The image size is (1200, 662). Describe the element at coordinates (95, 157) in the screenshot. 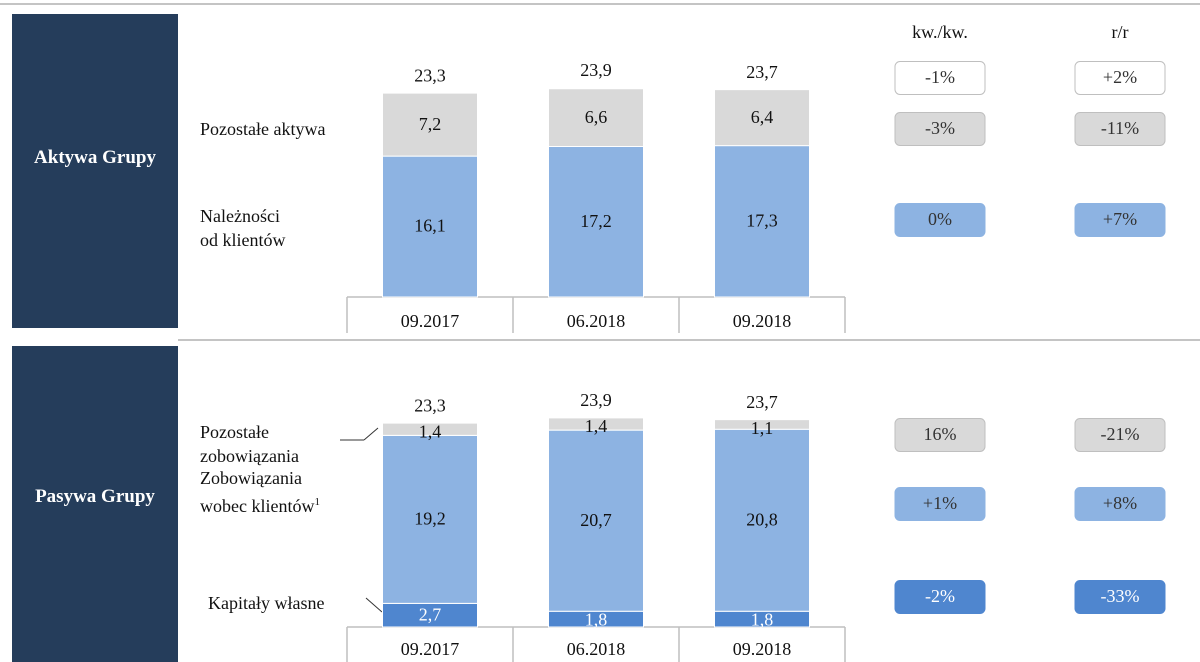

I see `section-label: Aktywa Grupy` at that location.